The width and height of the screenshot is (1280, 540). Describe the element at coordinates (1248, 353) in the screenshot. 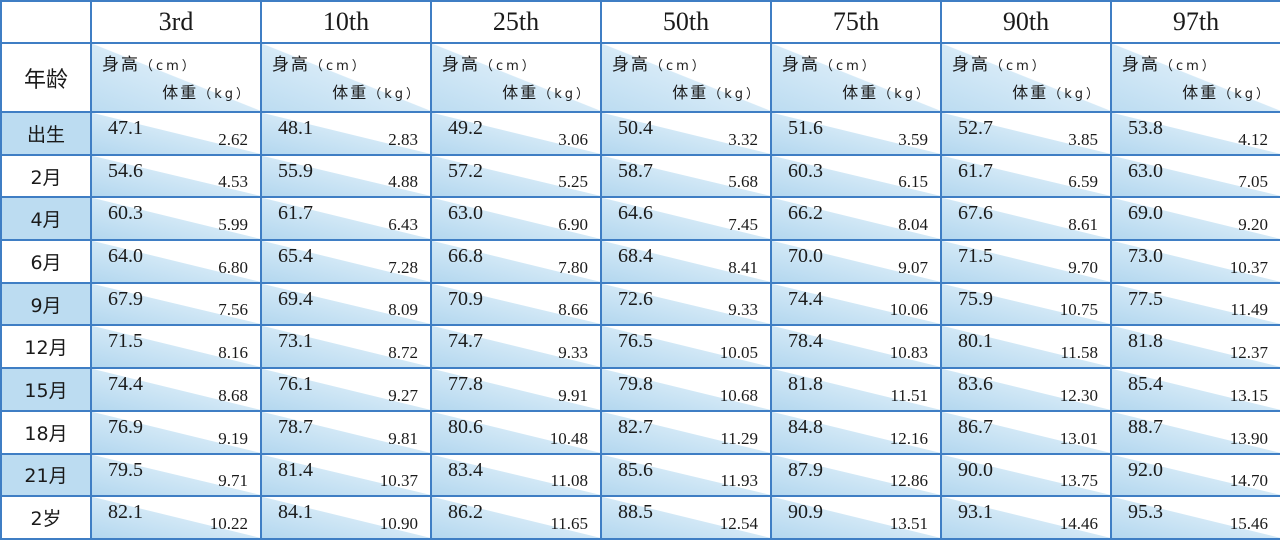

I see `weight-value: 12.37` at that location.